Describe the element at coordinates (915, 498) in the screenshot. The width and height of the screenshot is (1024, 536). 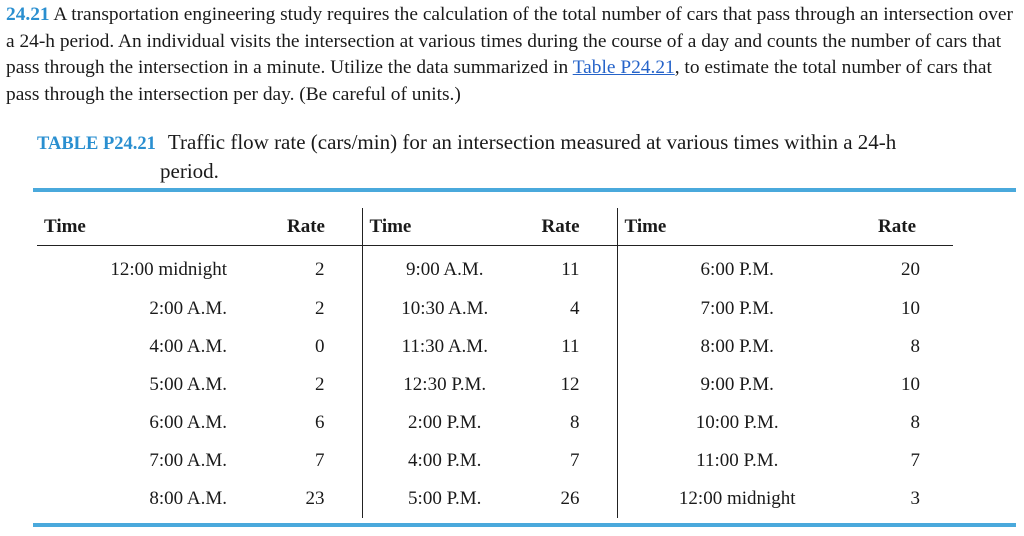
I see `rate-cell: 3` at that location.